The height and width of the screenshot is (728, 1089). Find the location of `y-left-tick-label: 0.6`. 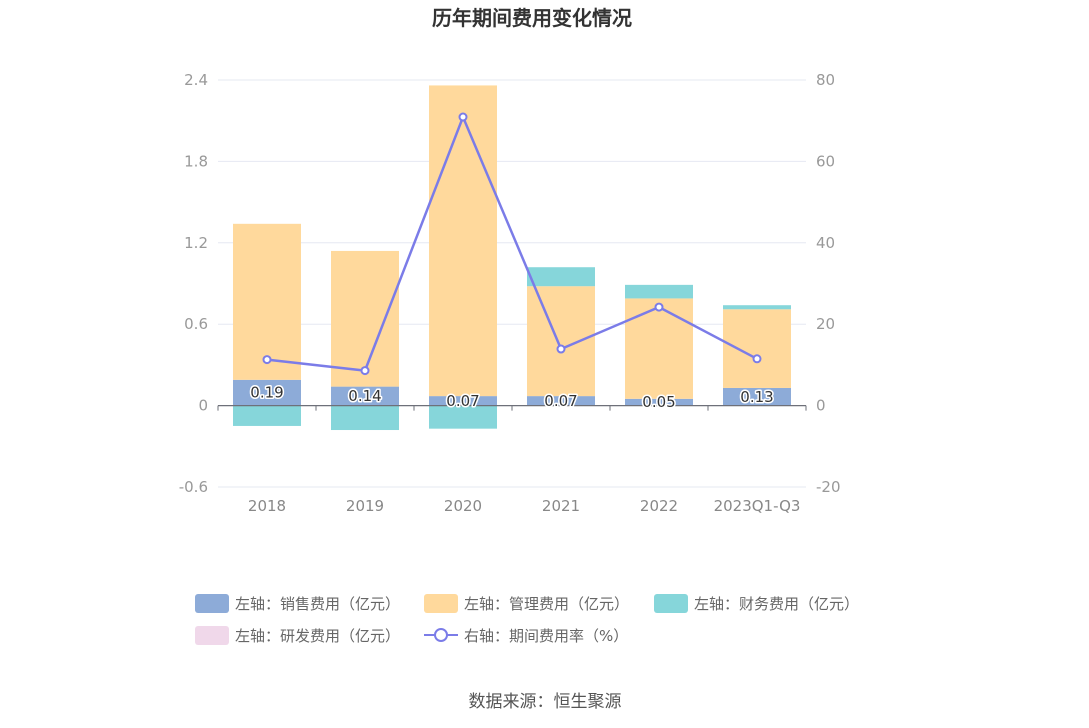

y-left-tick-label: 0.6 is located at coordinates (196, 324).